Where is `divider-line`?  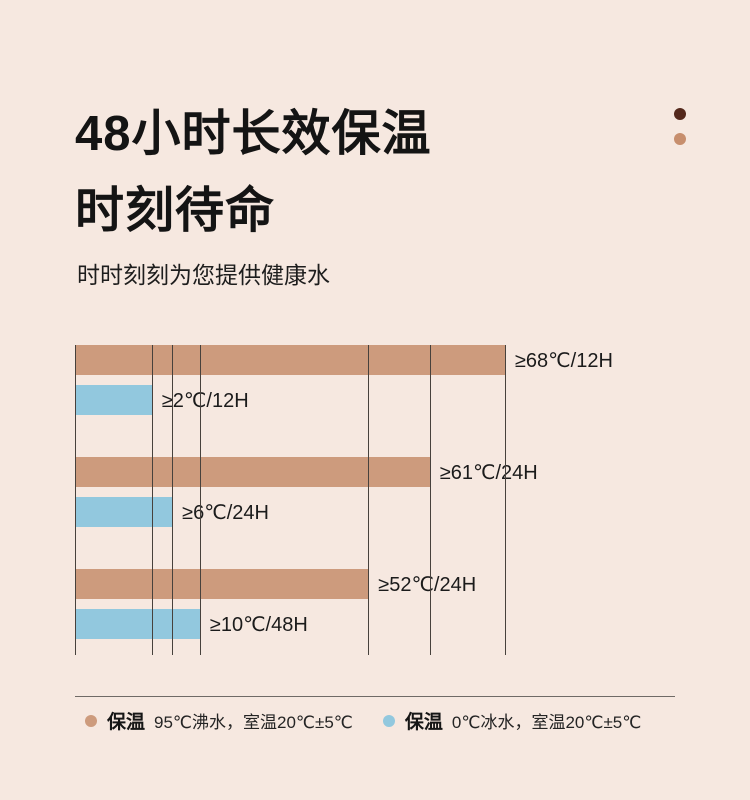 divider-line is located at coordinates (375, 696).